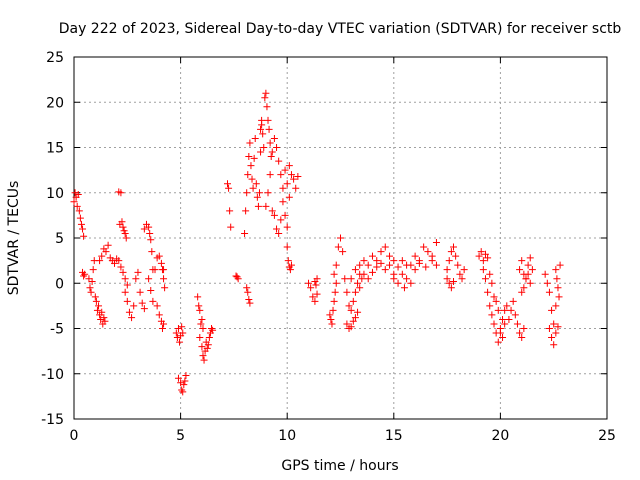 The height and width of the screenshot is (480, 640). What do you see at coordinates (607, 436) in the screenshot?
I see `x-tick-label: 25` at bounding box center [607, 436].